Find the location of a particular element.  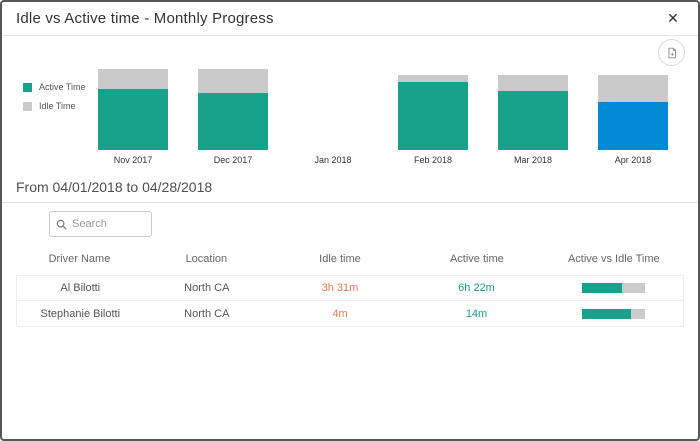

legend-label: Idle Time is located at coordinates (57, 106).